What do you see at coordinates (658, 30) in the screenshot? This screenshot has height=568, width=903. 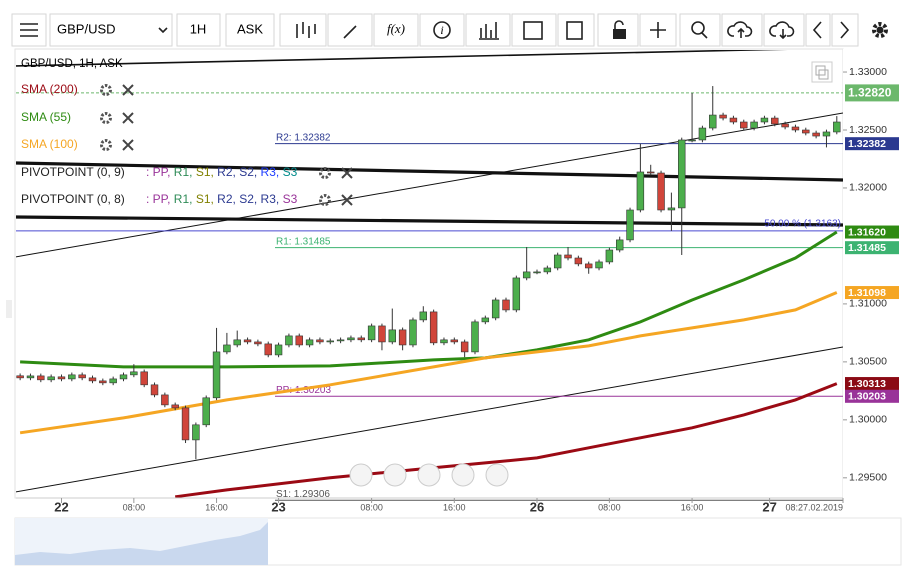 I see `crosshair-icon` at bounding box center [658, 30].